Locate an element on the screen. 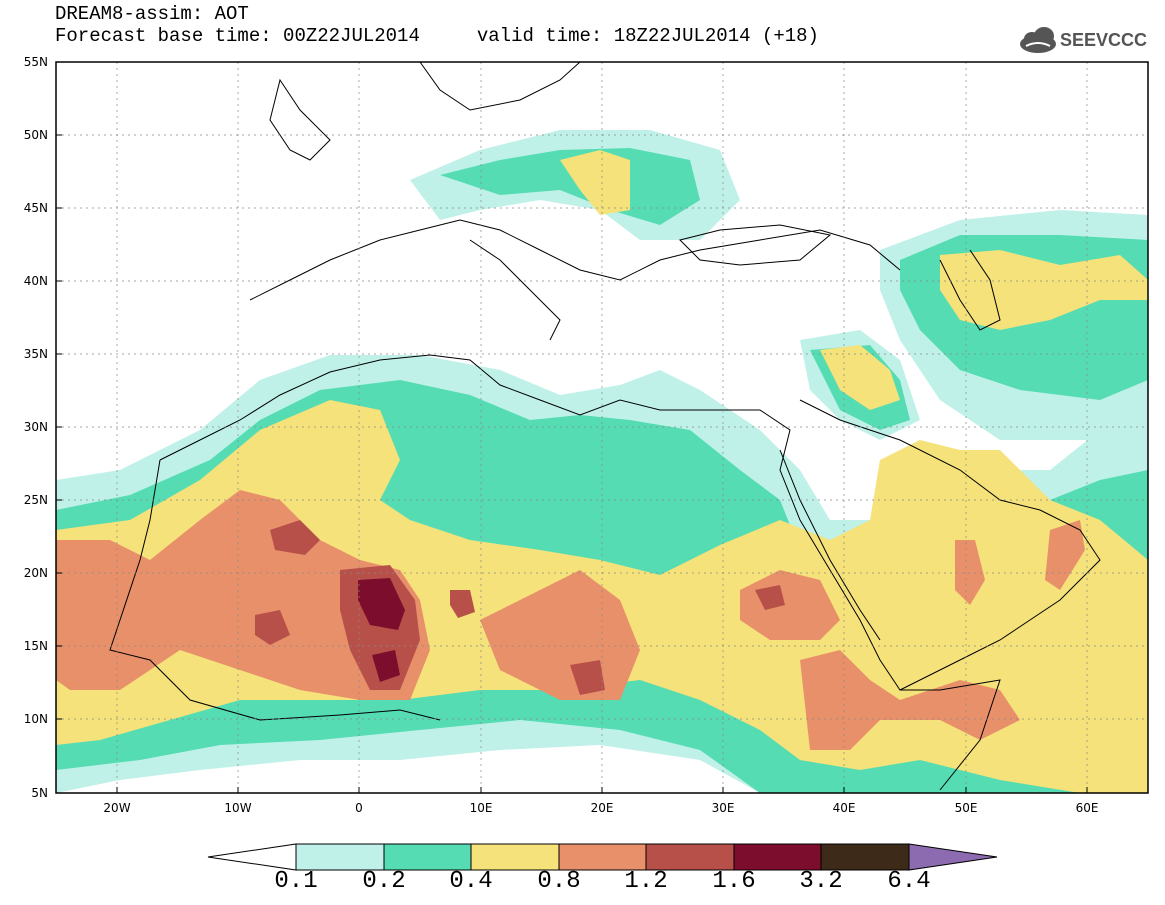 The image size is (1165, 905). lat-label: 45N is located at coordinates (36, 208).